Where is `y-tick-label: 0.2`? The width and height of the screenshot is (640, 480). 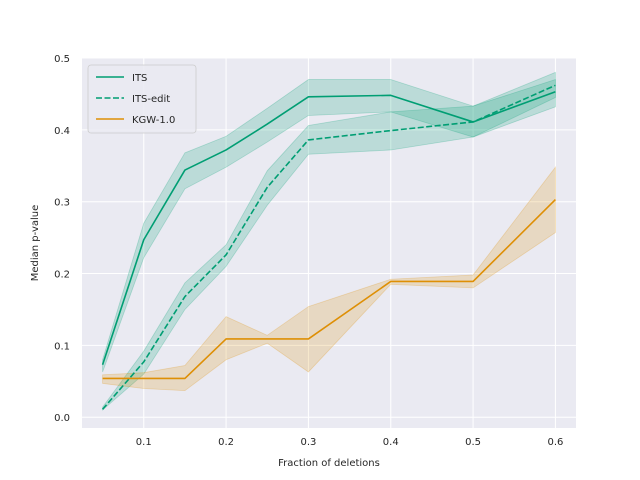 y-tick-label: 0.2 is located at coordinates (62, 275).